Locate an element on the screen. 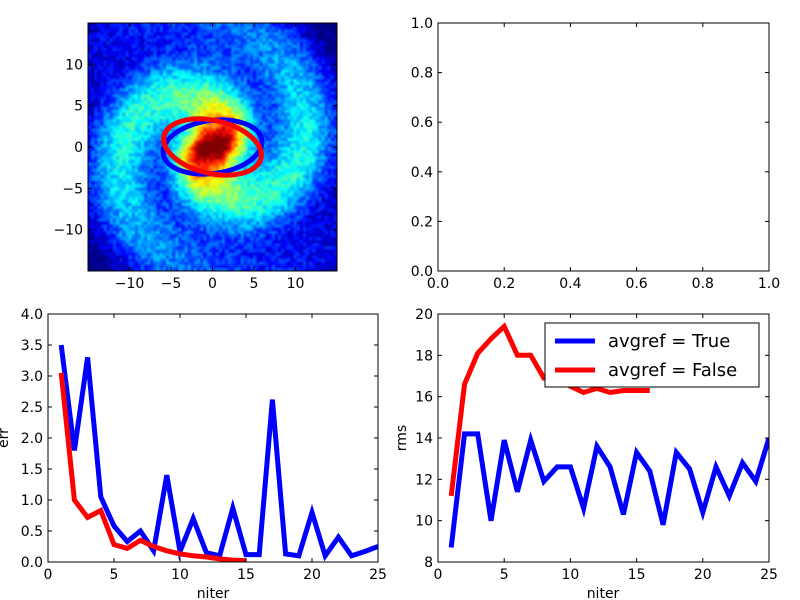  rms-ytick-label: 10 is located at coordinates (424, 522).